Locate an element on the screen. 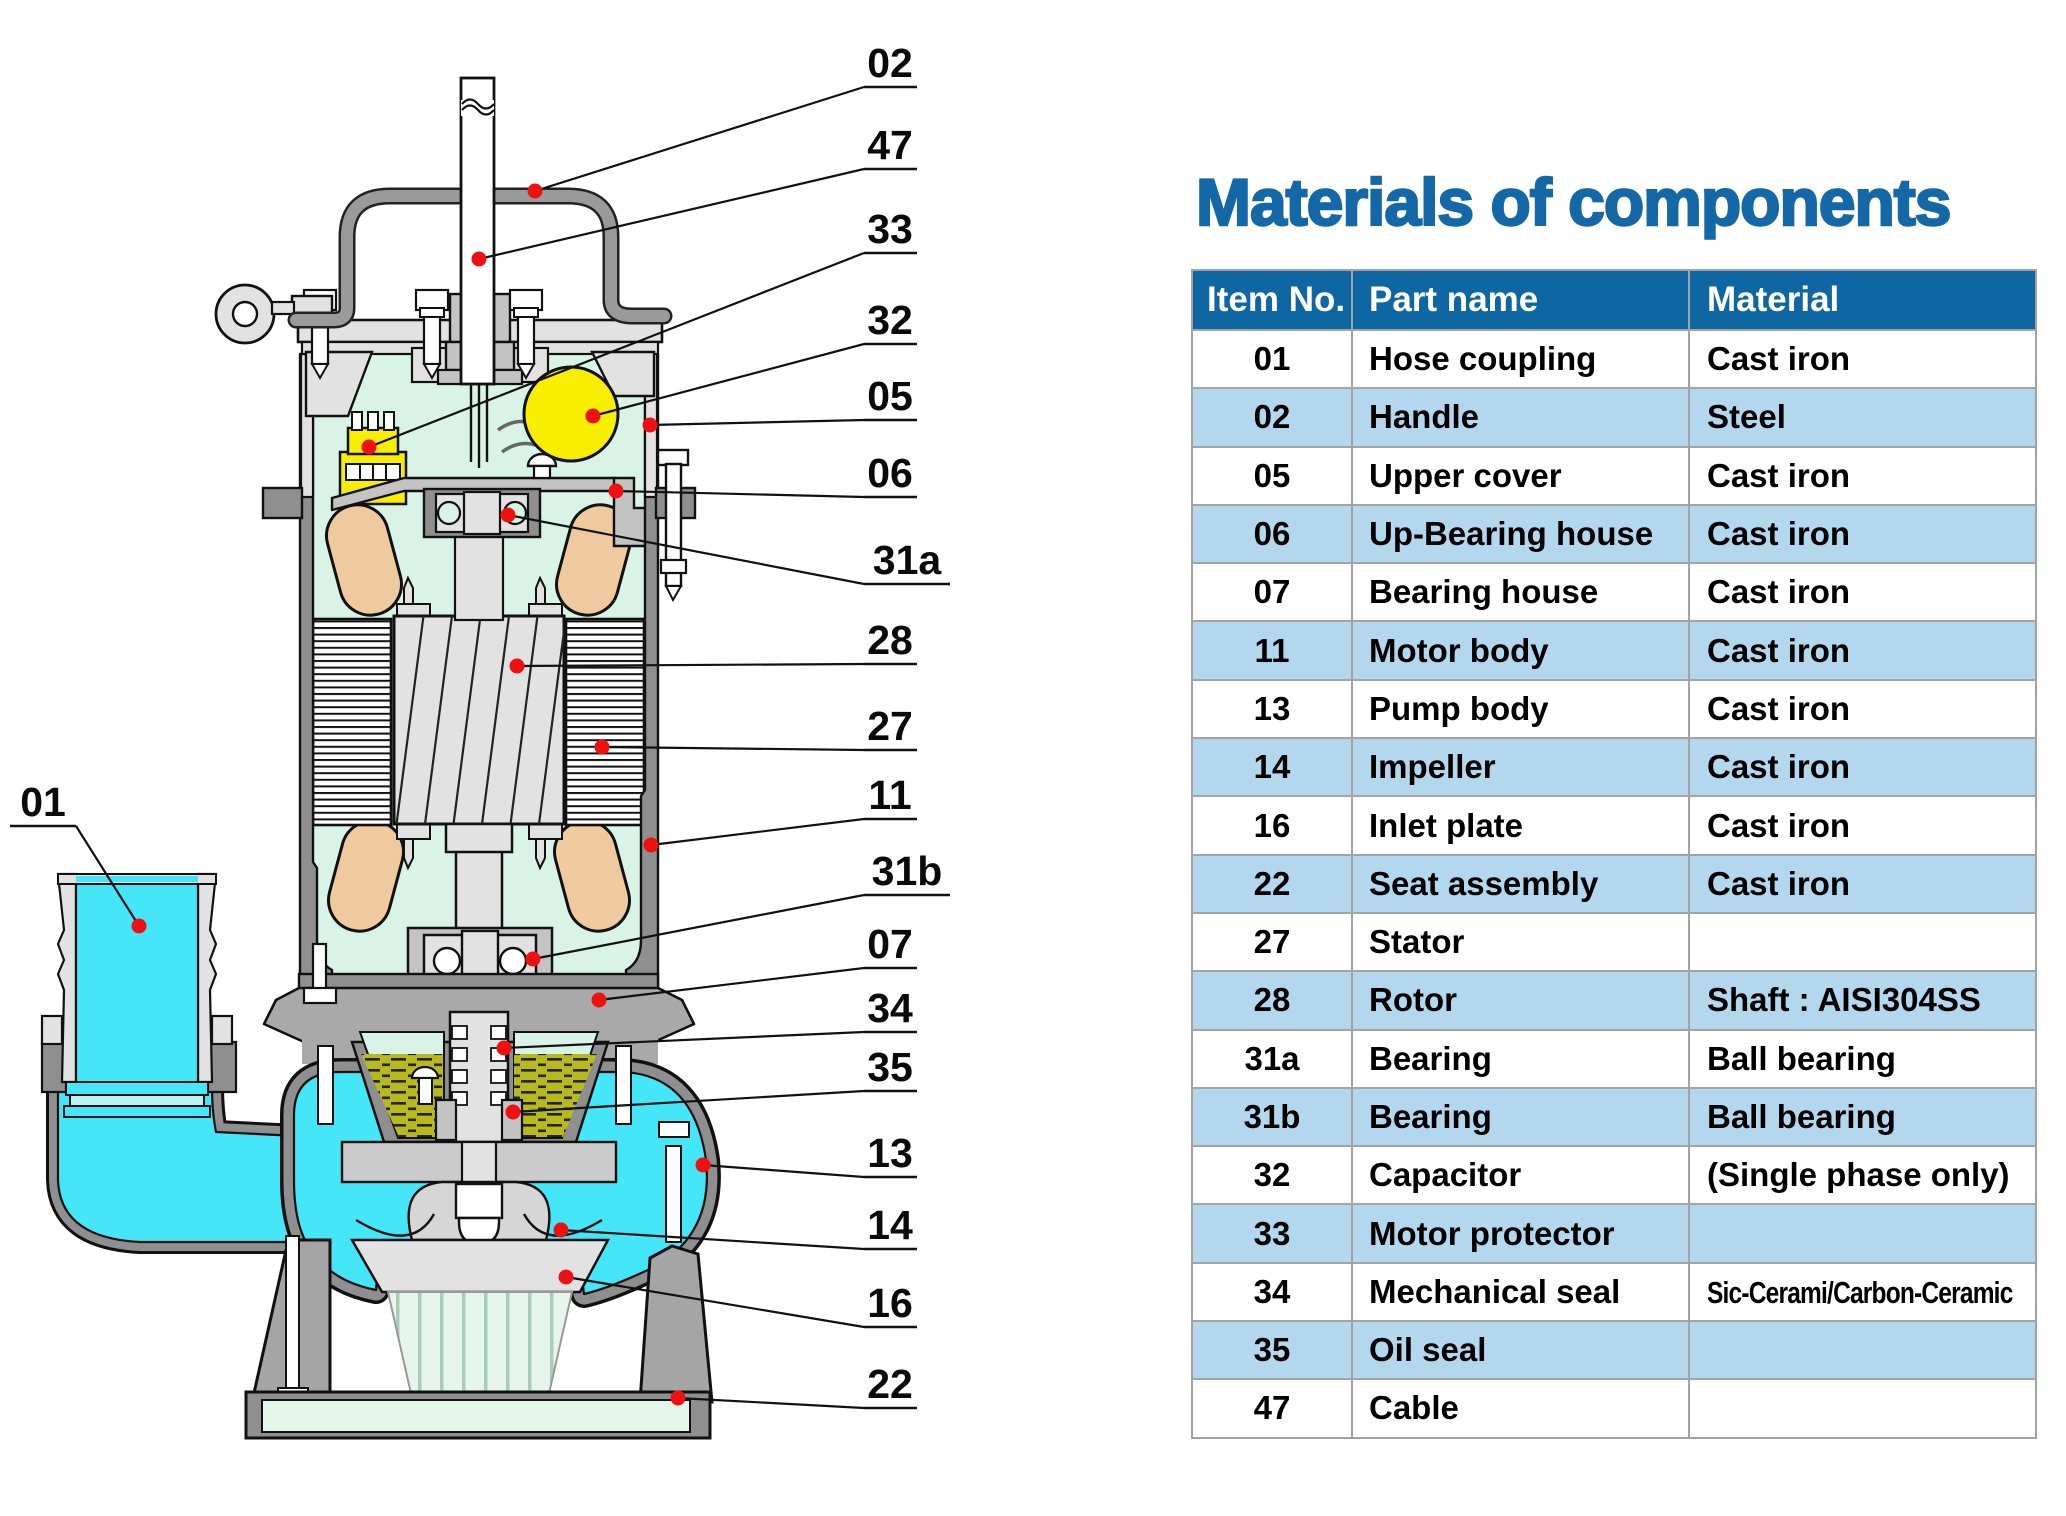 This screenshot has height=1516, width=2066. svg-text: 01 is located at coordinates (43, 802).